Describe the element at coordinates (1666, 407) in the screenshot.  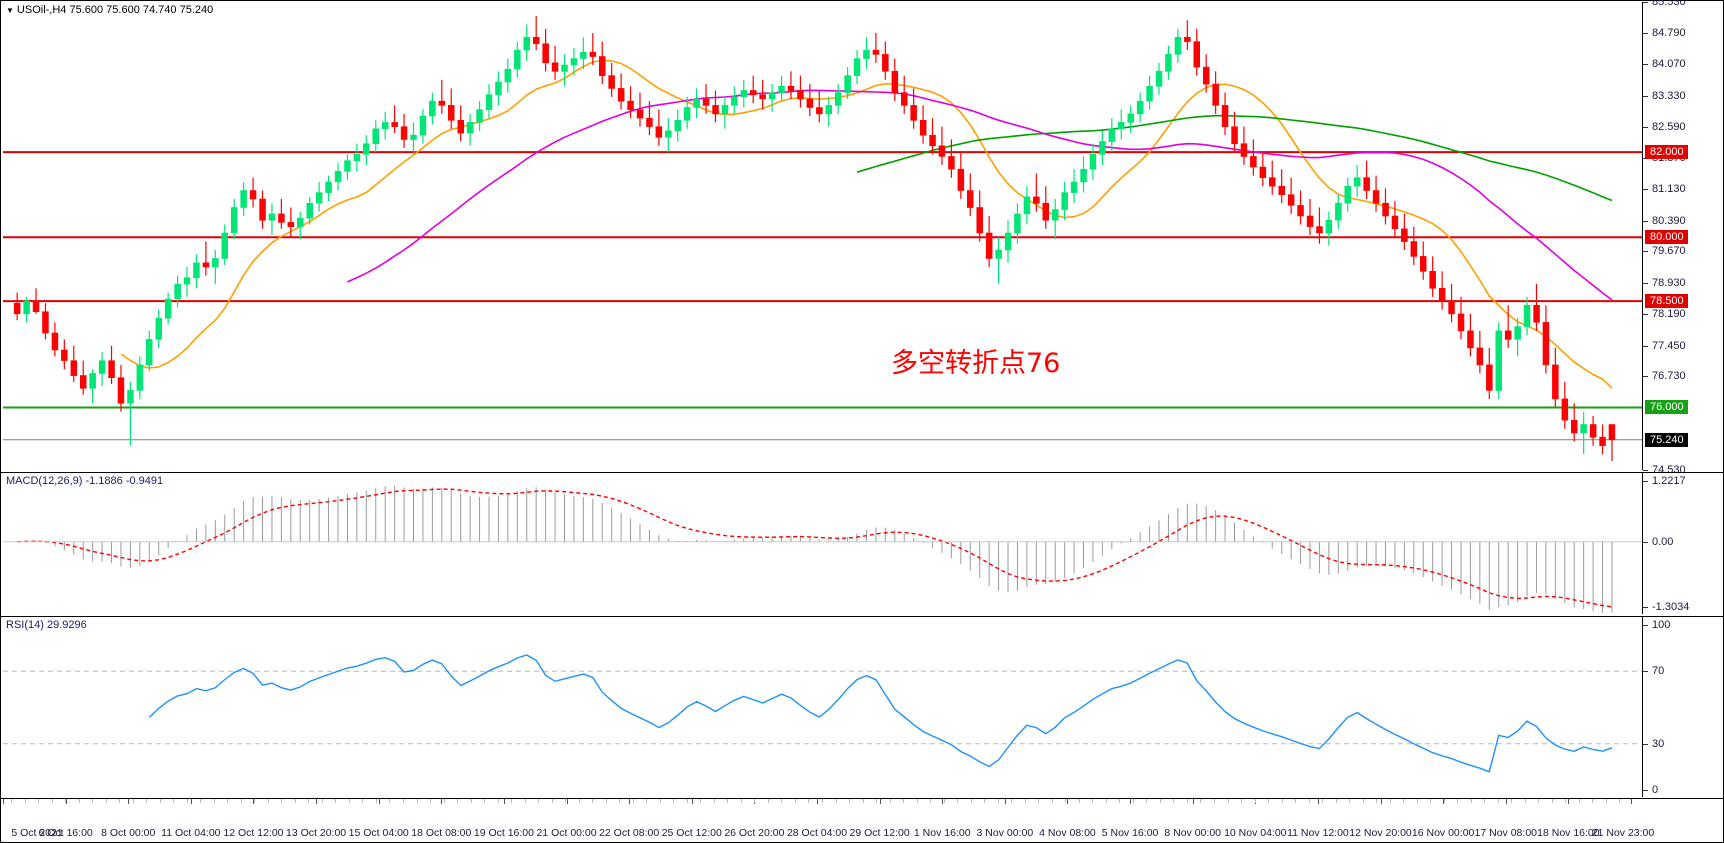
I see `support-76-label: 76.000` at that location.